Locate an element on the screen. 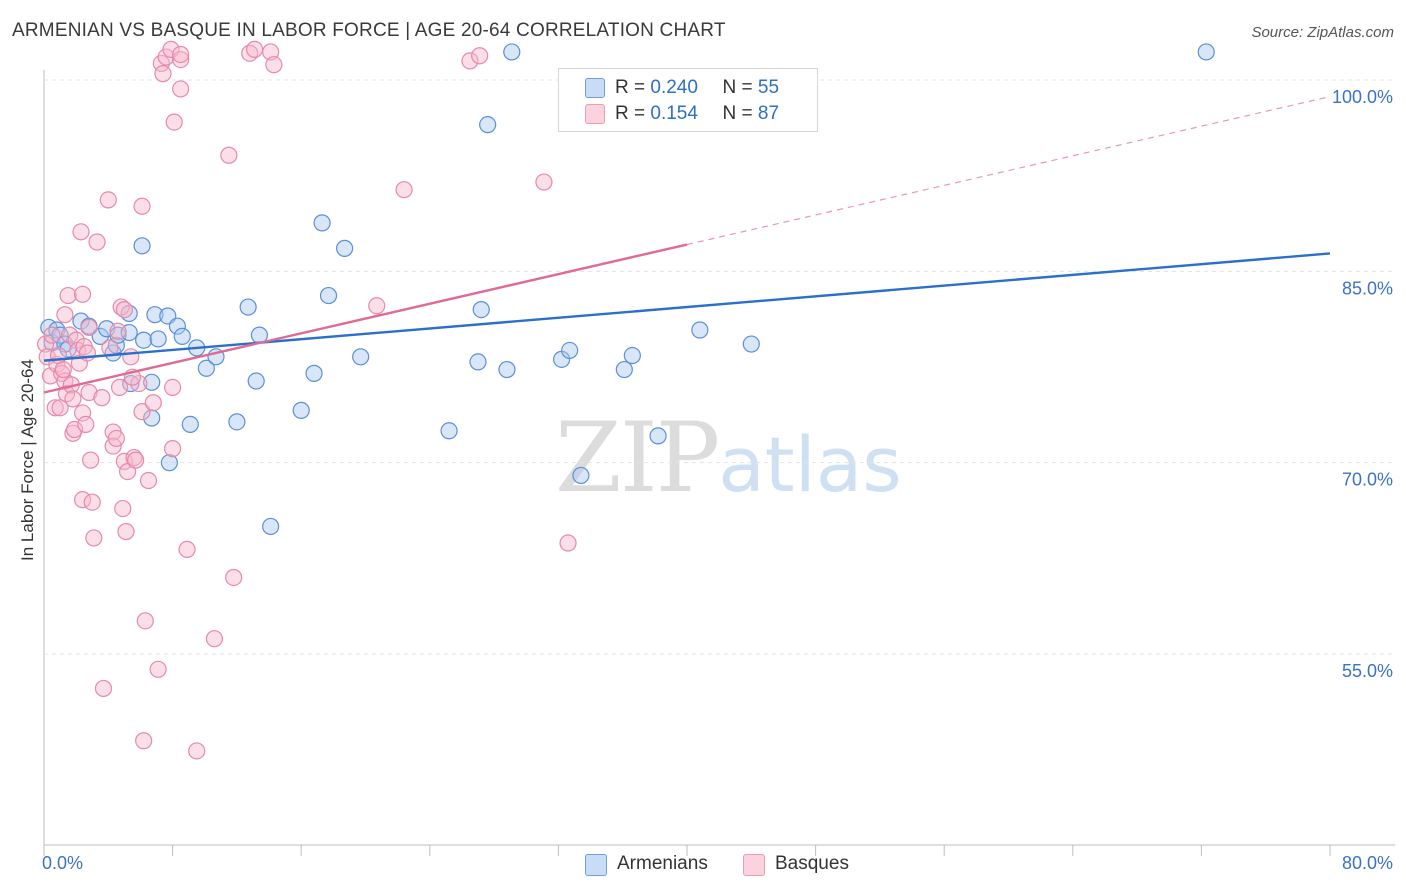 The height and width of the screenshot is (892, 1406). y-tick-label: 70.0% is located at coordinates (1367, 480).